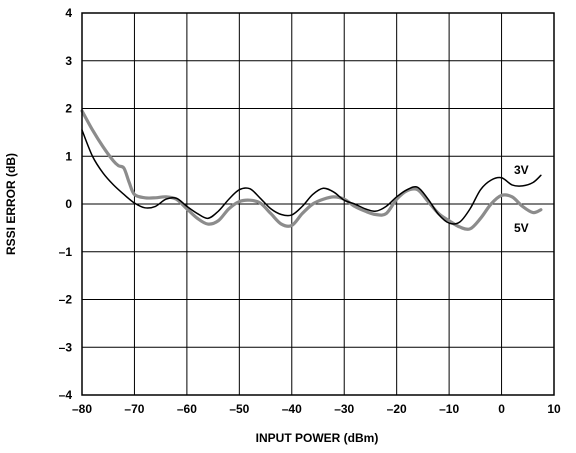  I want to click on y-tick-labels: –4 –3 –2 –1 0 1 2 3 4, so click(66, 204).